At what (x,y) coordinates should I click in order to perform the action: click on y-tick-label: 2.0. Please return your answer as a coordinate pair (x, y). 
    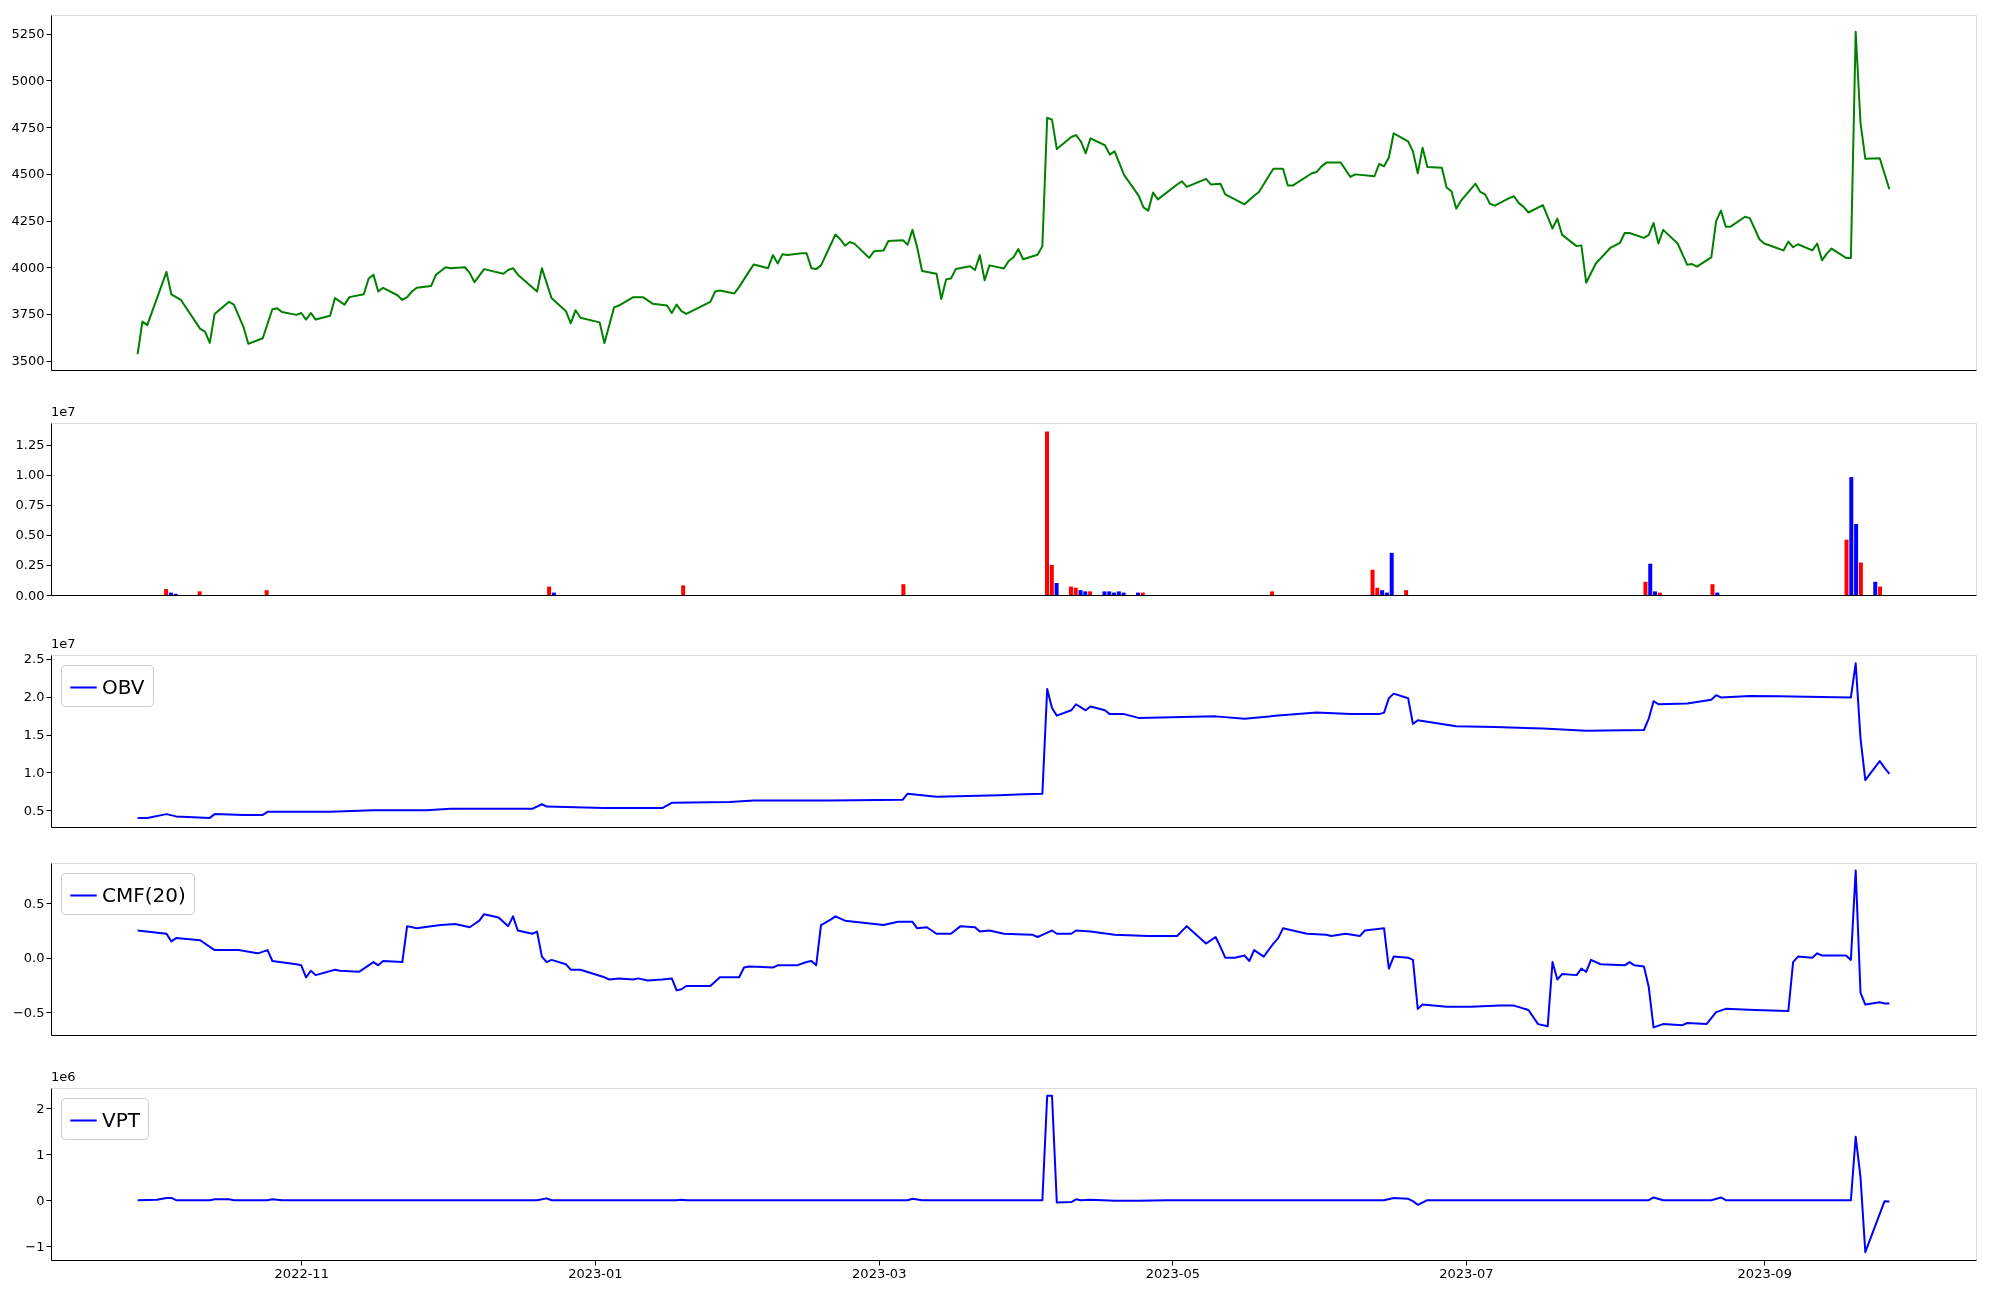
    Looking at the image, I should click on (34, 697).